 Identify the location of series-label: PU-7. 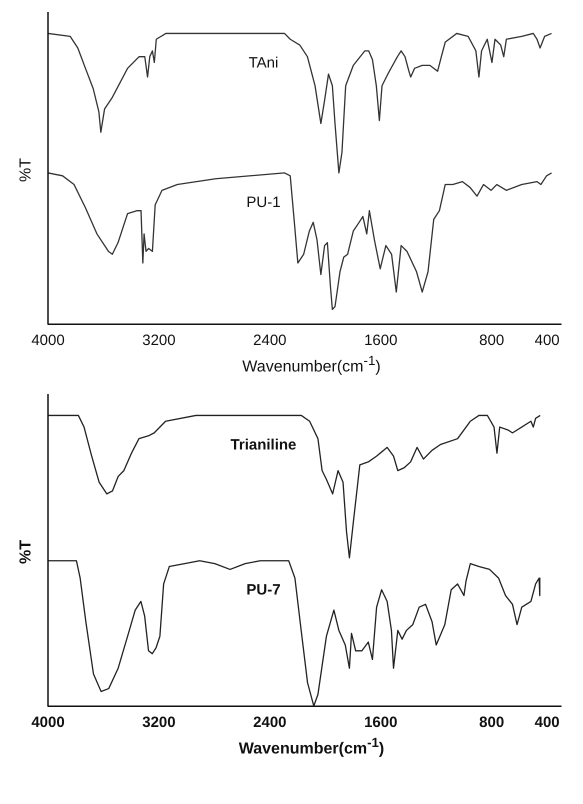
(263, 591).